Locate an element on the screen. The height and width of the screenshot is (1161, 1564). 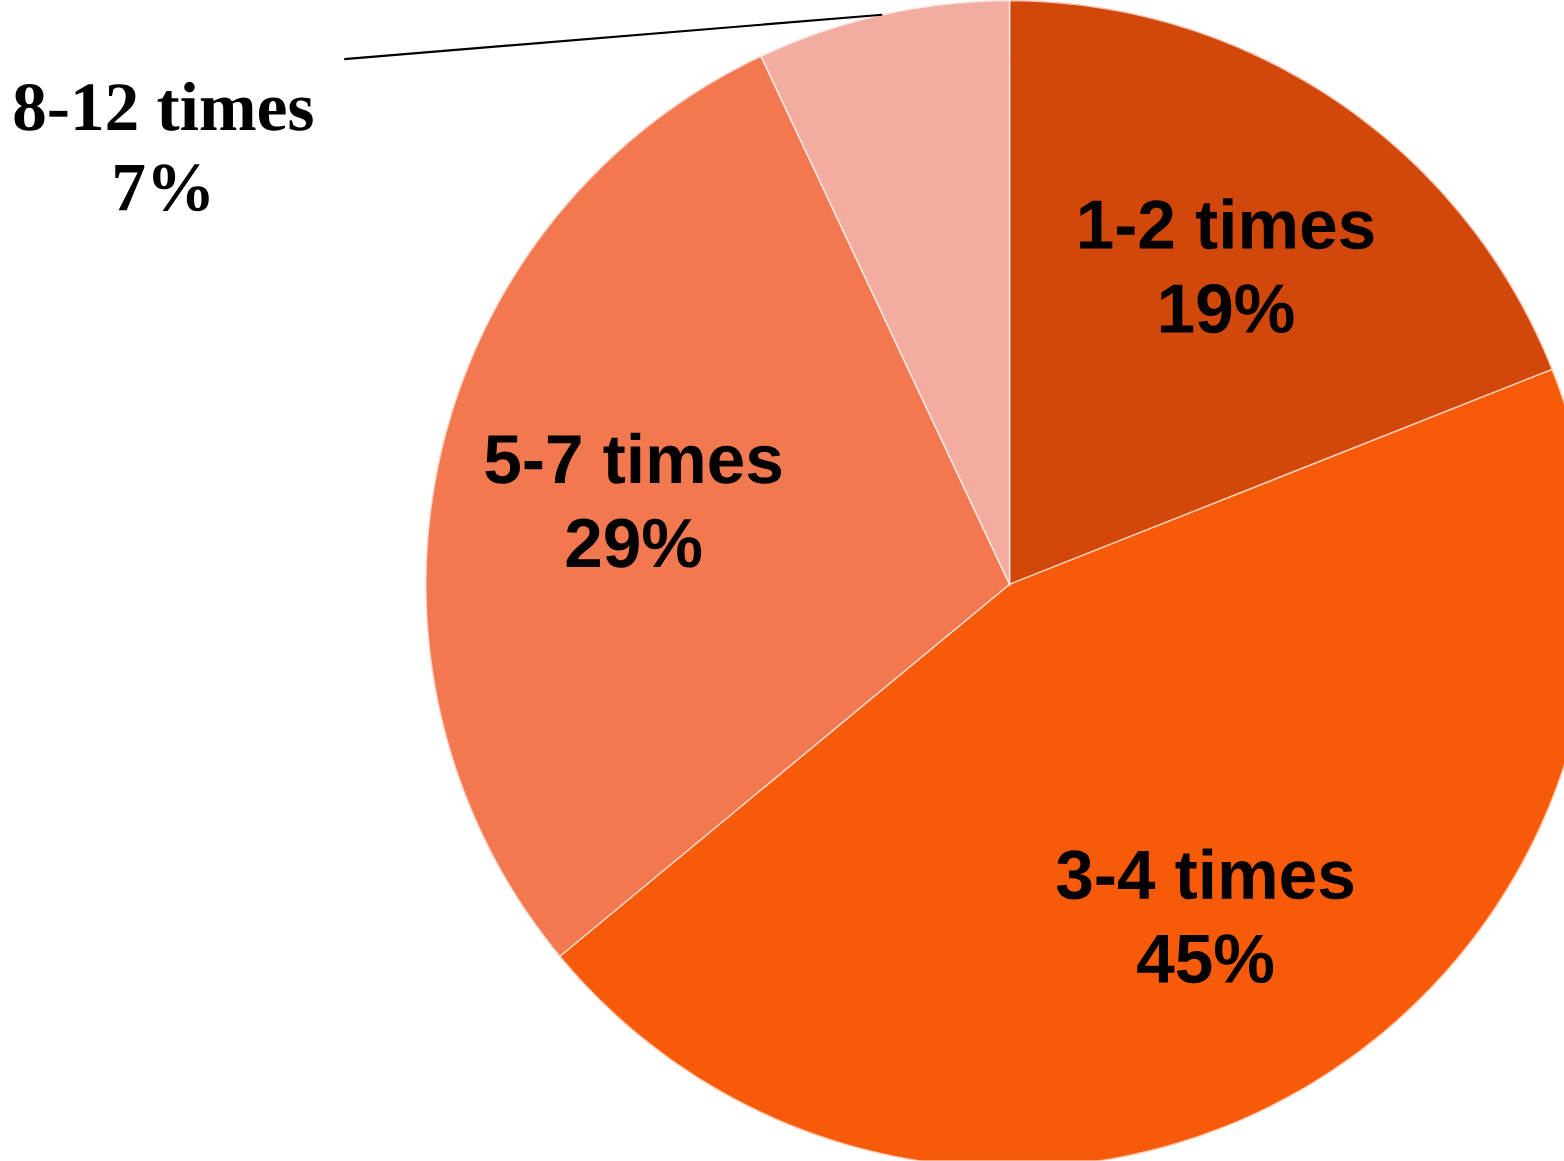
slice-label: 3-4 times is located at coordinates (1204, 874).